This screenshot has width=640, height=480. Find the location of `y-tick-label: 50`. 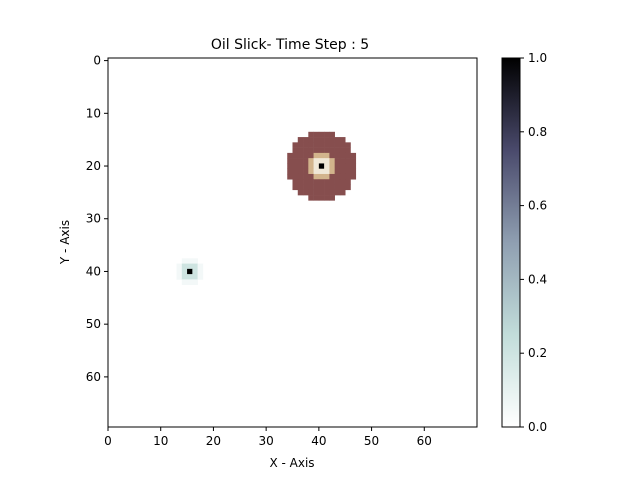

y-tick-label: 50 is located at coordinates (93, 324).